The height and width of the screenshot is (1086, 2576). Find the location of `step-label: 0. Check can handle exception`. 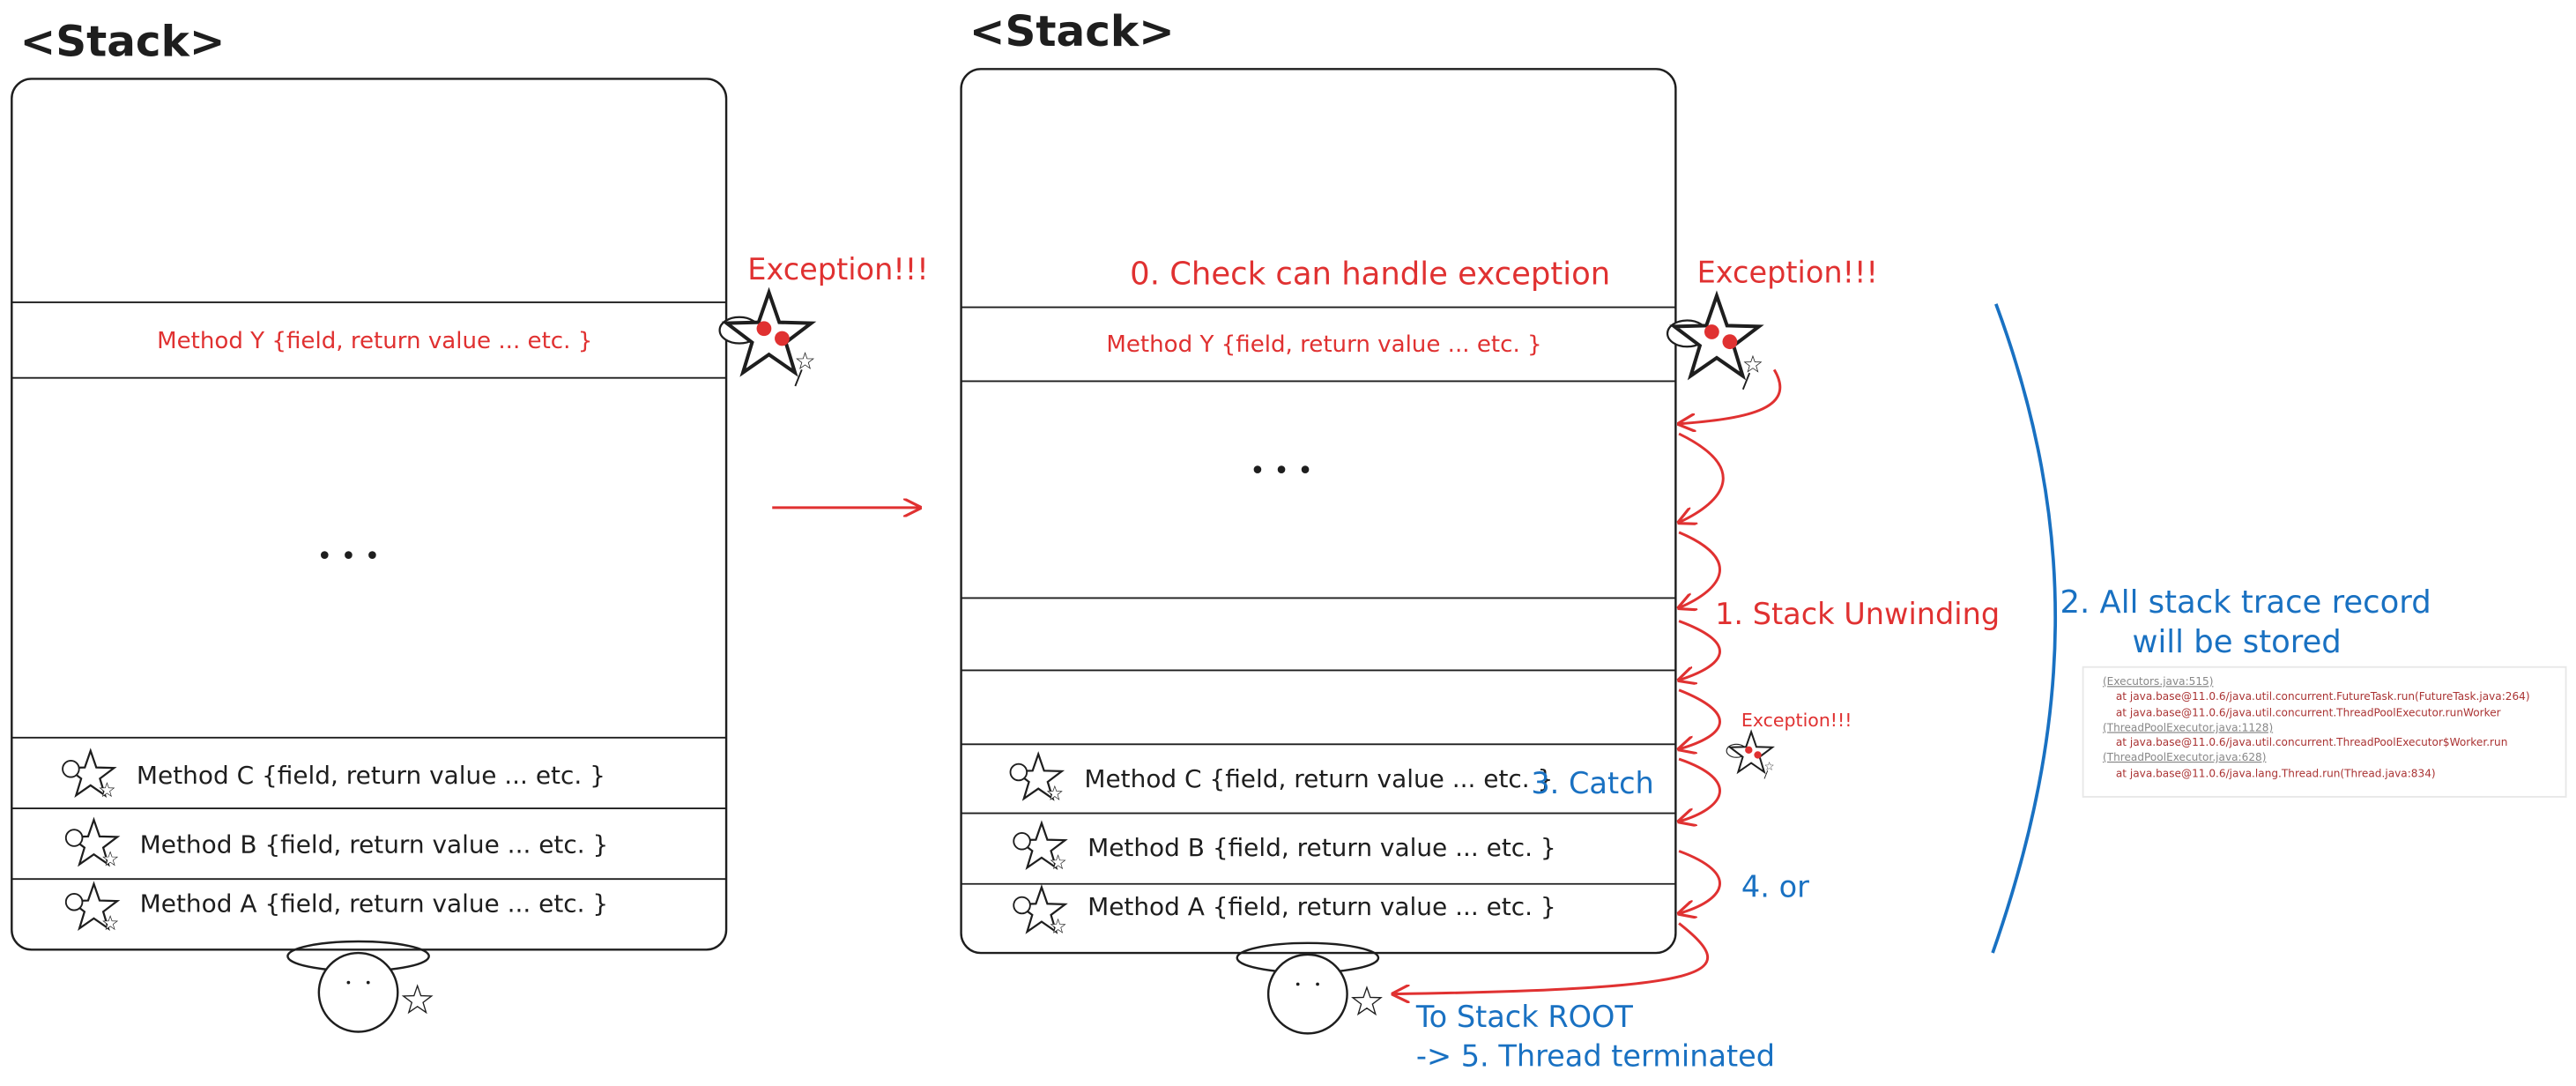

step-label: 0. Check can handle exception is located at coordinates (1370, 274).